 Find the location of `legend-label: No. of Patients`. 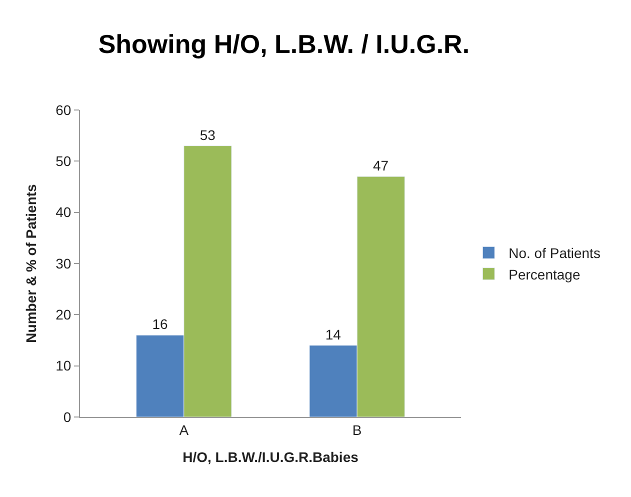

legend-label: No. of Patients is located at coordinates (554, 253).